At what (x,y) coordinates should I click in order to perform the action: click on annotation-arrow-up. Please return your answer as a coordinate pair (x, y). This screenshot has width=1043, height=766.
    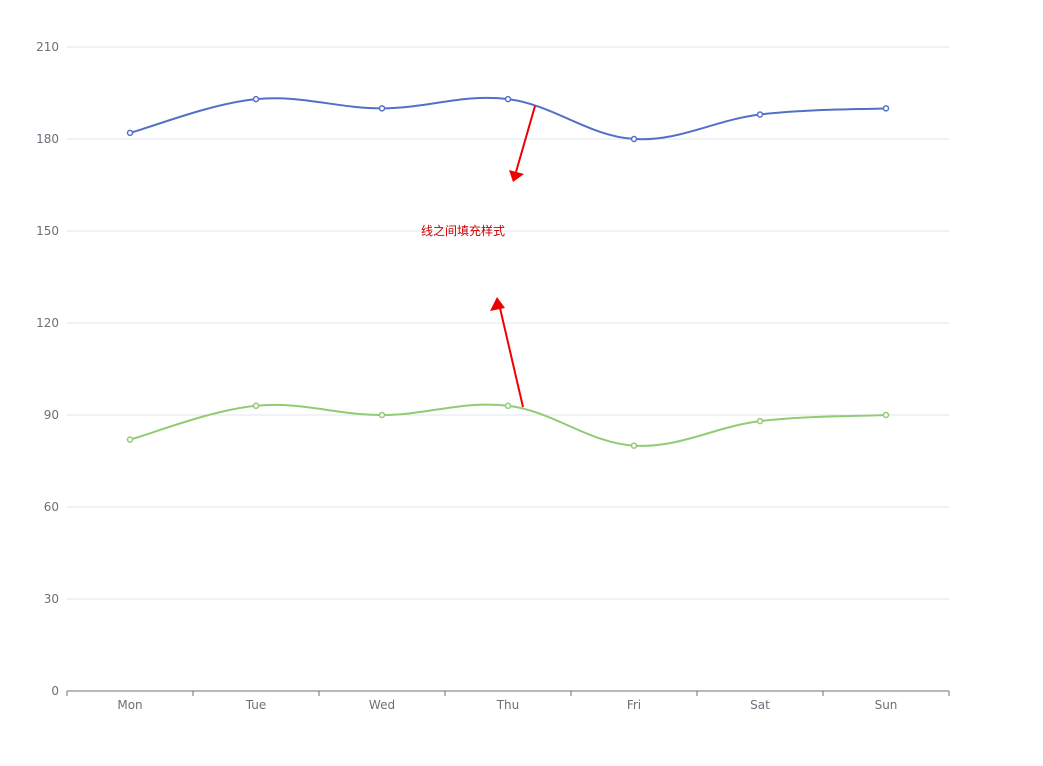
    Looking at the image, I should click on (511, 357).